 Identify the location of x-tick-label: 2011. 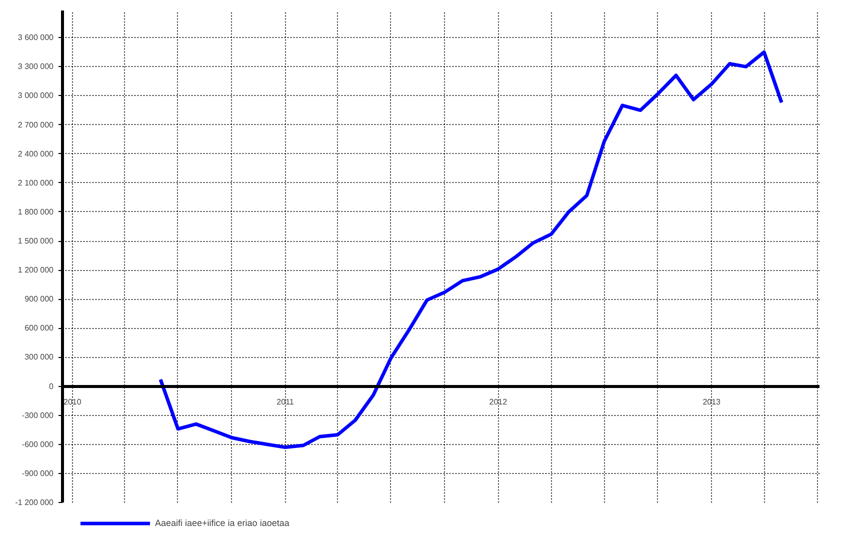
(285, 401).